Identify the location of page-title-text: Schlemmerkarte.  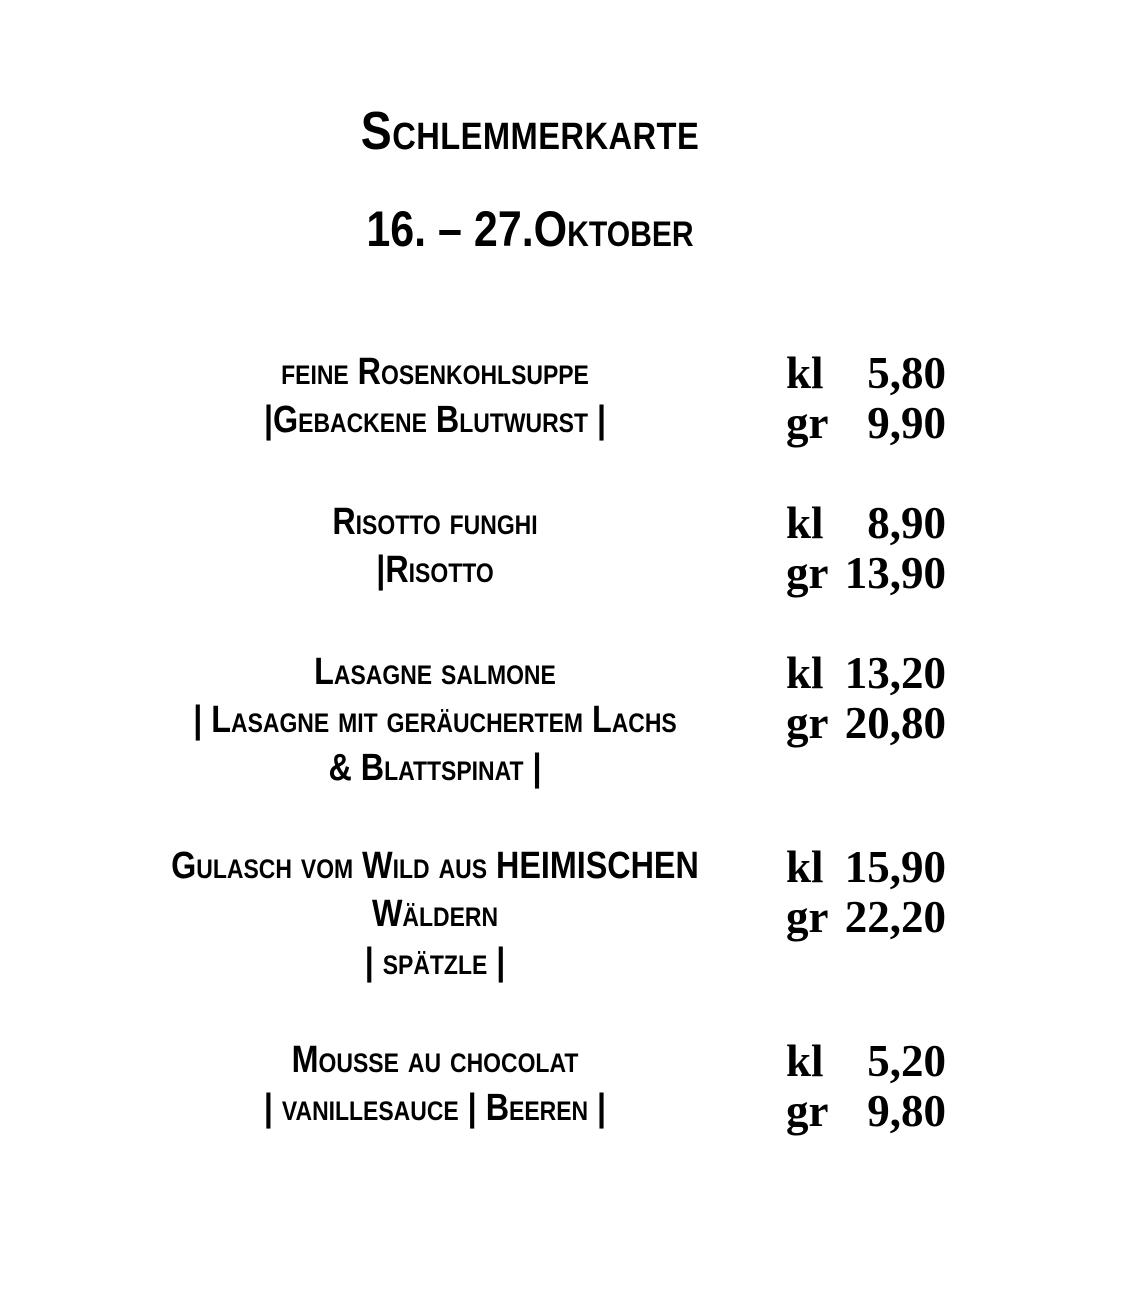
(530, 131).